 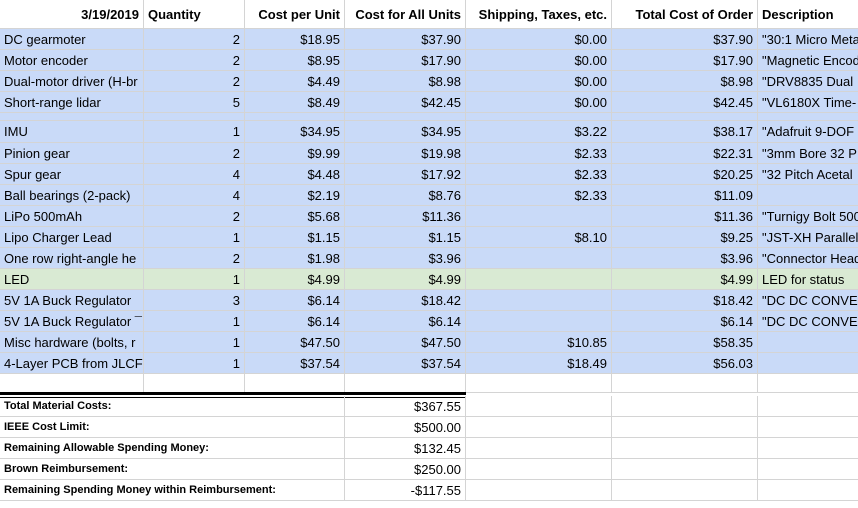 I want to click on cell-all: $37.54, so click(x=405, y=363).